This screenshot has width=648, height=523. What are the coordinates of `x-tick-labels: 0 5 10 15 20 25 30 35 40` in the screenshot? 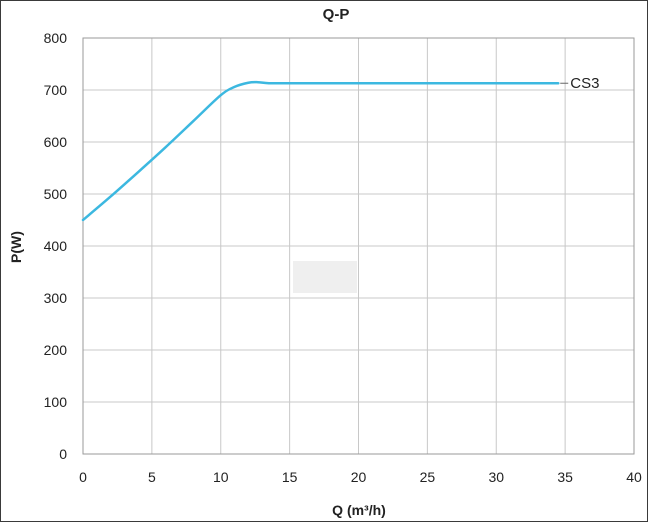 It's located at (360, 477).